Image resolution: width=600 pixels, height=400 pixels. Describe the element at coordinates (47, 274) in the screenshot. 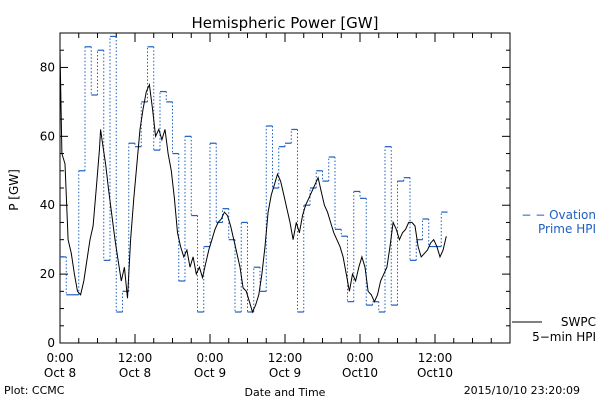

I see `y-tick-label: 20` at that location.